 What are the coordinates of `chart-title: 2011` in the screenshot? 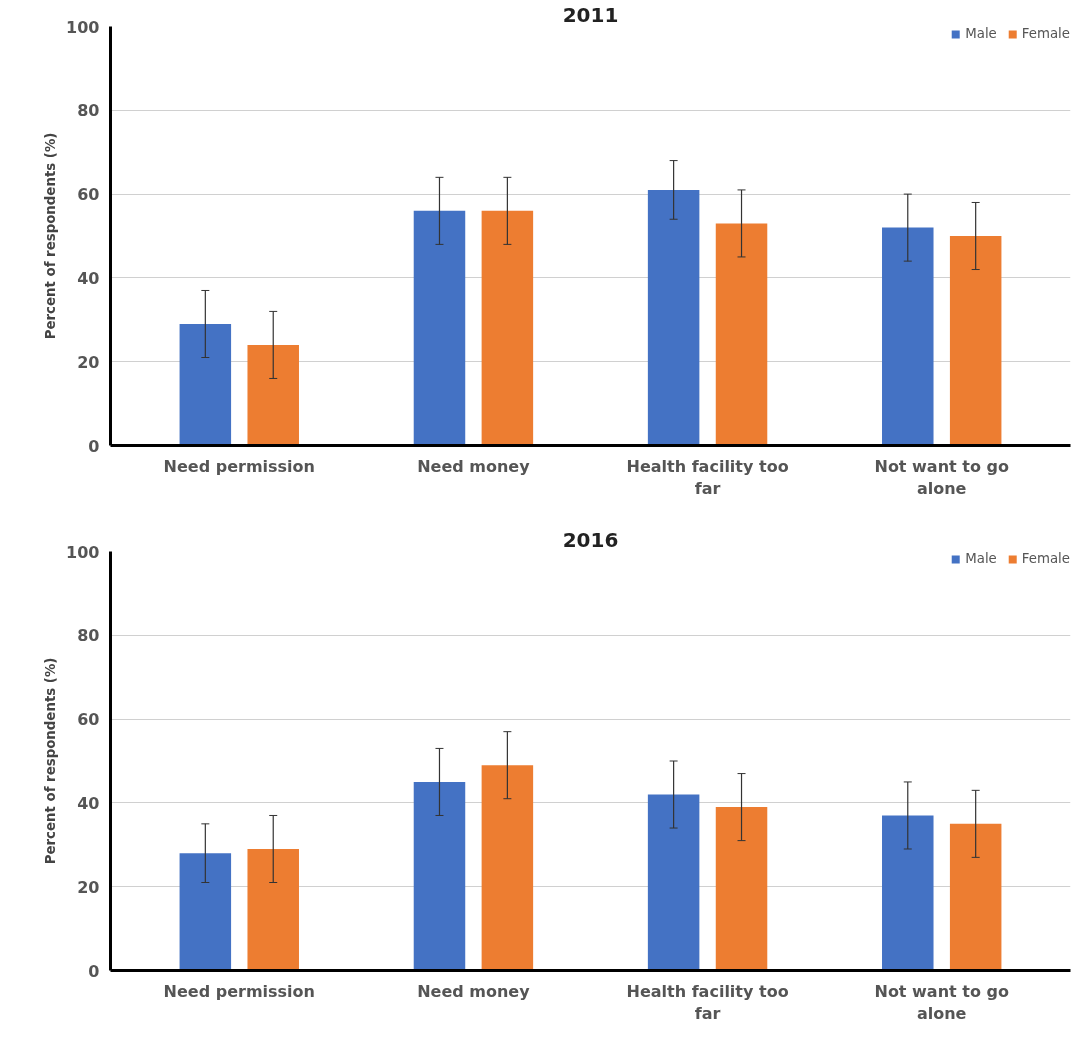 It's located at (590, 14).